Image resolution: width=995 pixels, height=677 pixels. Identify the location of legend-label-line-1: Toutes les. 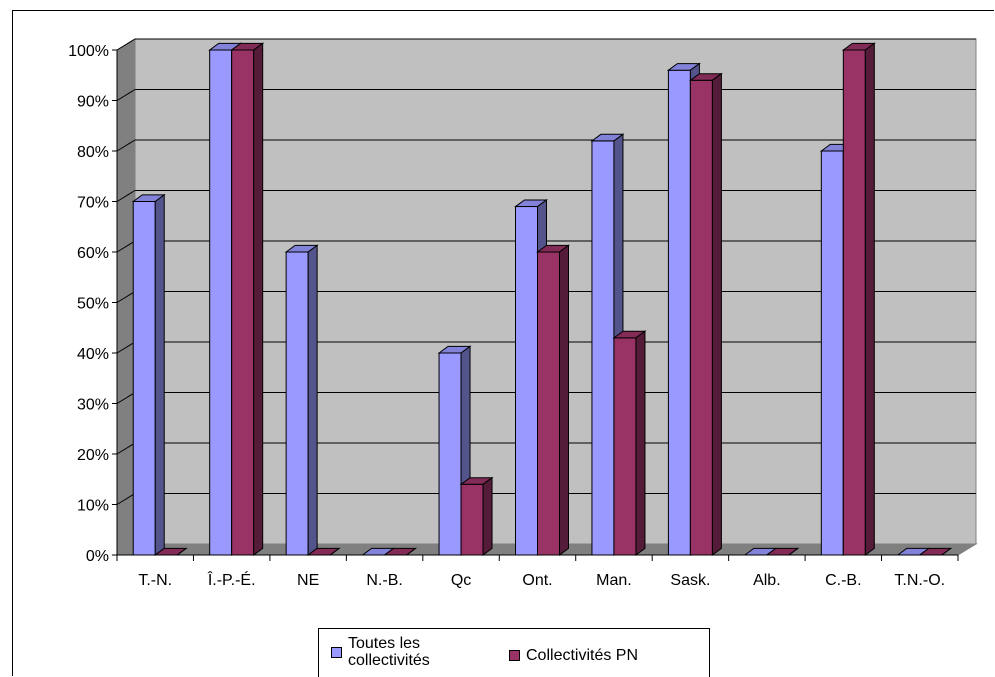
(384, 643).